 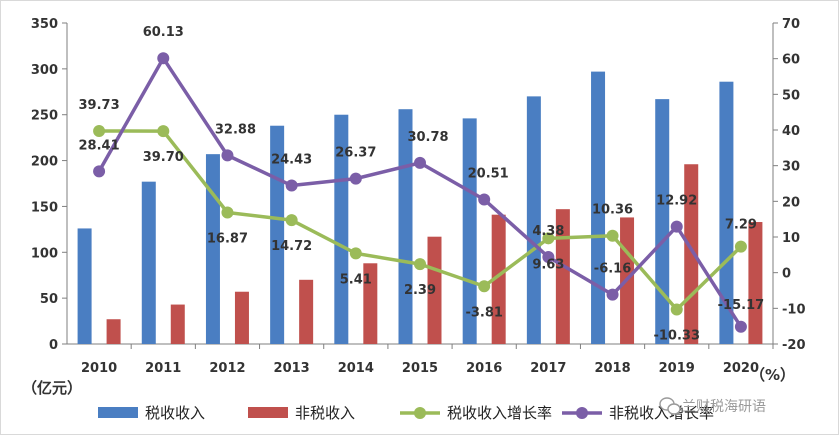 I want to click on data-label-tax-growth: 10.36, so click(x=612, y=210).